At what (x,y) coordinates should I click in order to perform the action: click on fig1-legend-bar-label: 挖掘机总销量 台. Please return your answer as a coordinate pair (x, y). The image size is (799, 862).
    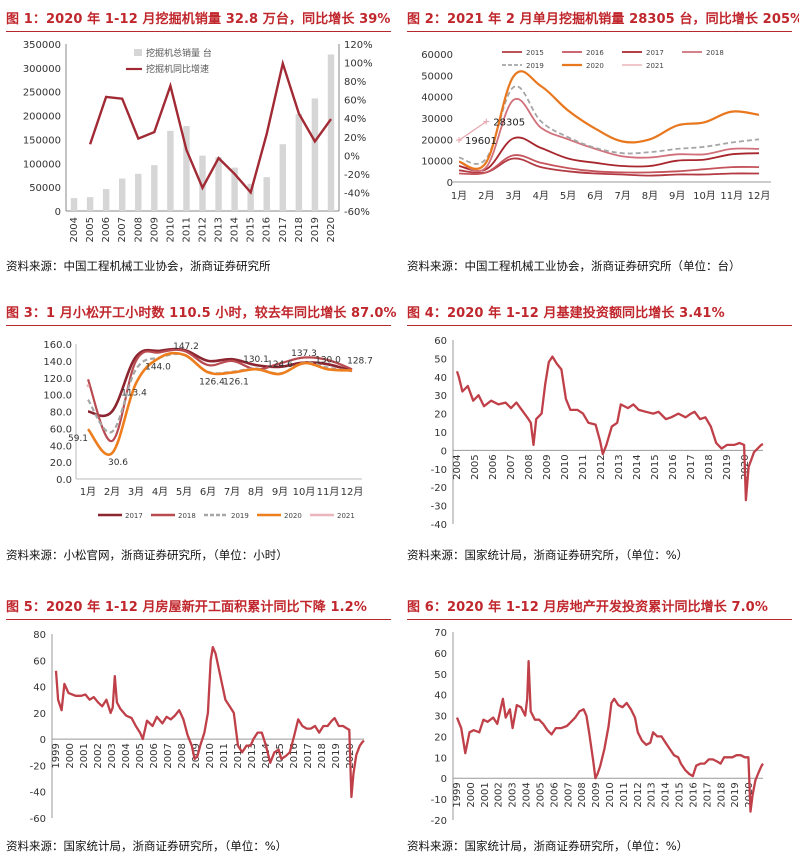
    Looking at the image, I should click on (179, 53).